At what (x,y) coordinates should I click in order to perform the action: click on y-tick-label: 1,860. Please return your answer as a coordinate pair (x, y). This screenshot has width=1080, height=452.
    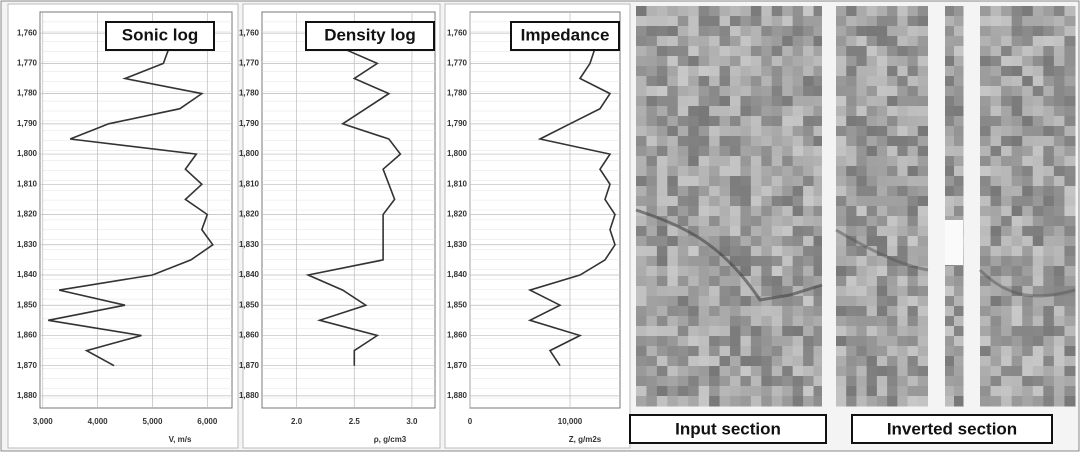
    Looking at the image, I should click on (249, 335).